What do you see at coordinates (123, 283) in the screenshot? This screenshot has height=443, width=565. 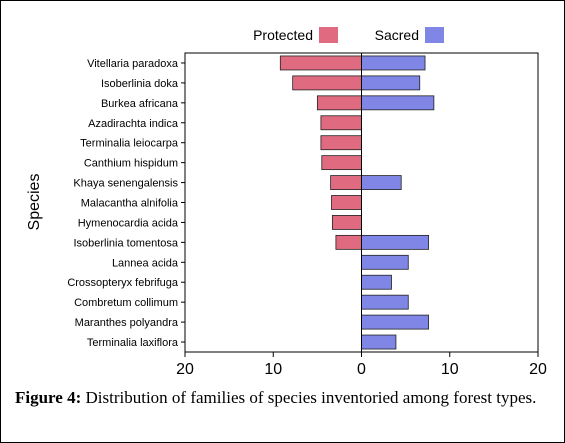 I see `y-tick-label-12: Crossopteryx febrifuga` at bounding box center [123, 283].